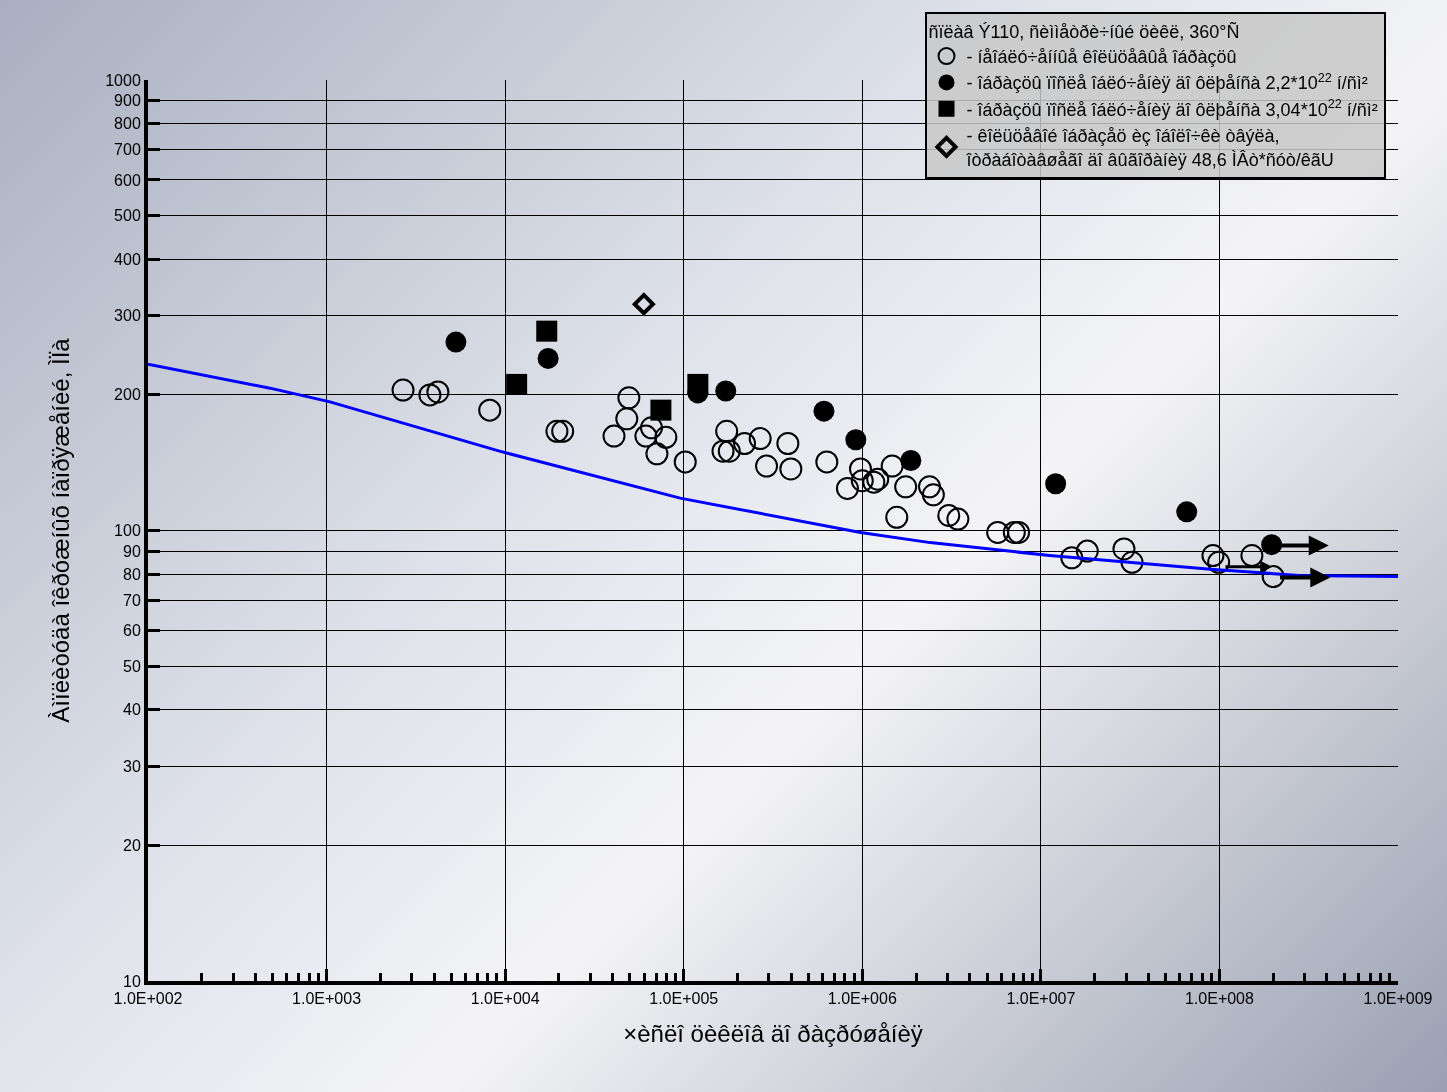  Describe the element at coordinates (505, 999) in the screenshot. I see `x-tick-label: 1.0E+004` at that location.